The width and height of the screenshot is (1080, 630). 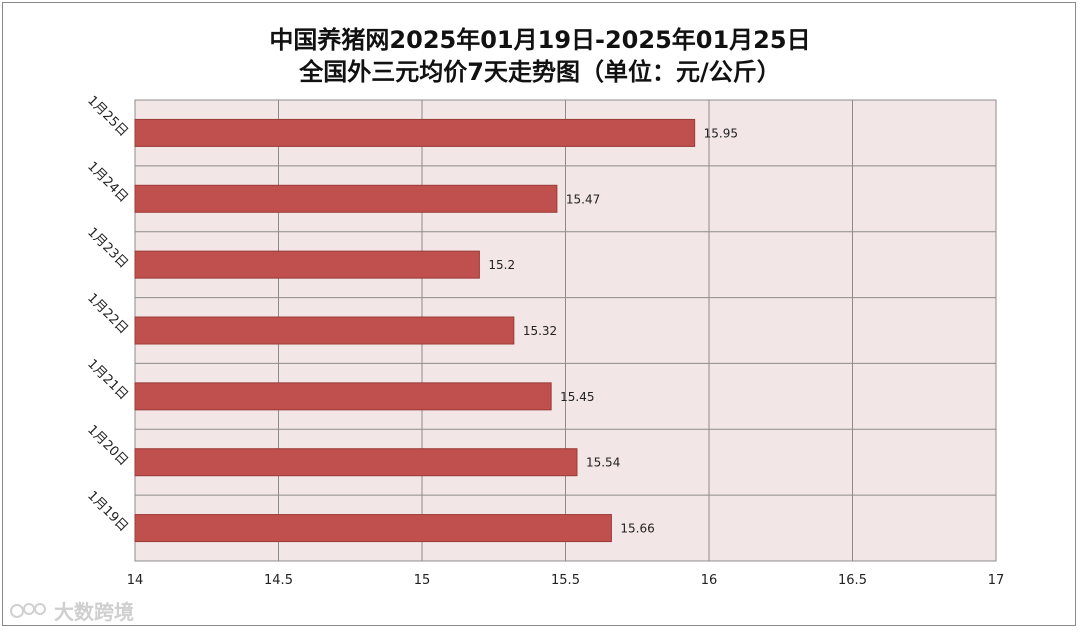 I want to click on watermark: 大数跨境, so click(x=72, y=610).